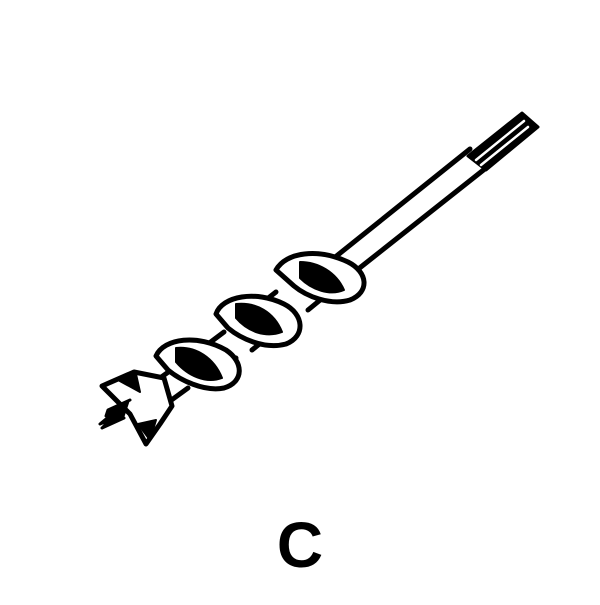 This screenshot has height=605, width=600. Describe the element at coordinates (136, 408) in the screenshot. I see `cutting-head` at that location.